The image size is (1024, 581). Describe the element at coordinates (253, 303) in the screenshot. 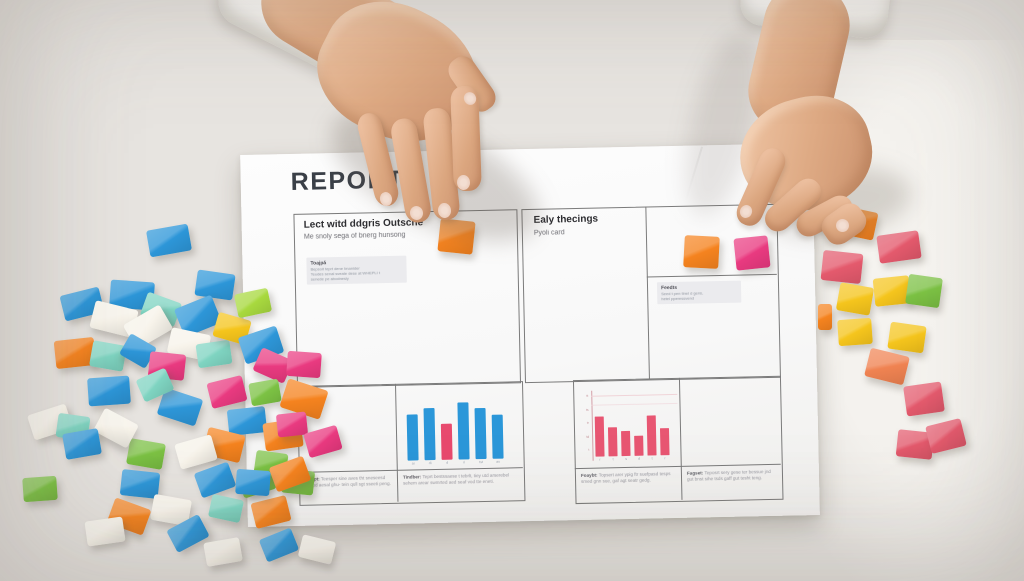

I see `wooden-block-lime` at that location.